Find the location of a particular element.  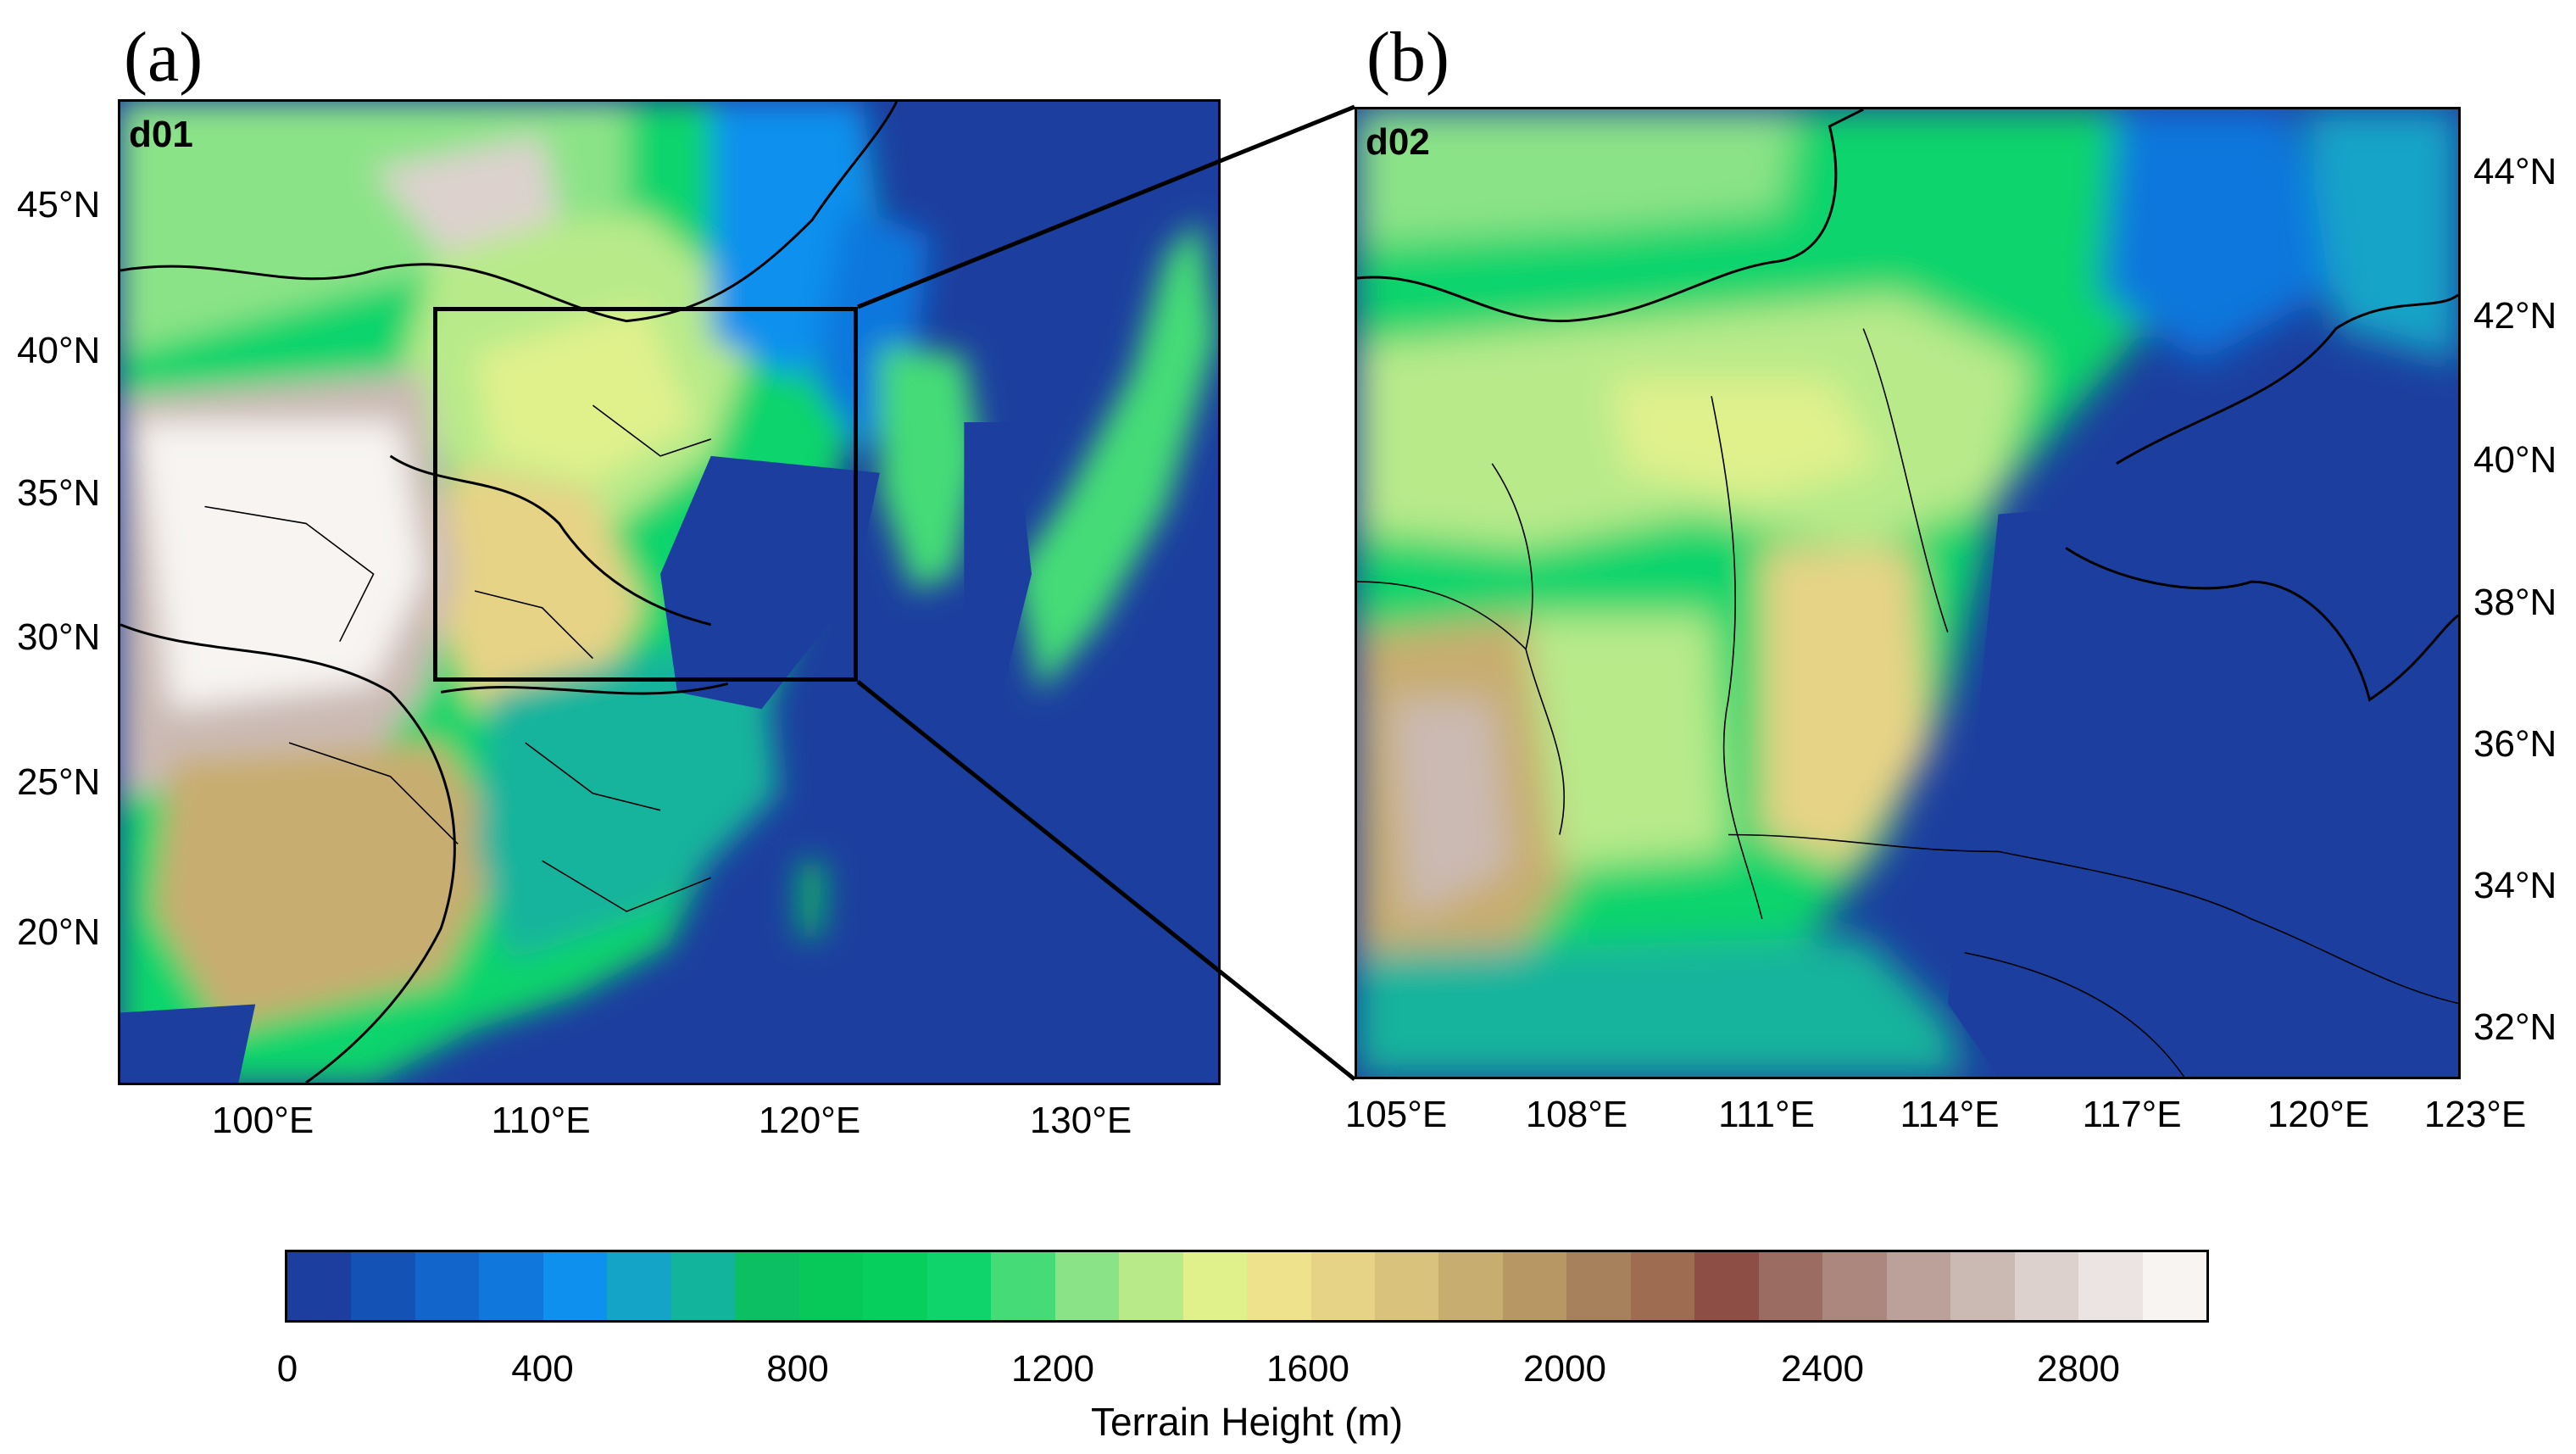

terrain-colorbar is located at coordinates (1247, 1286).